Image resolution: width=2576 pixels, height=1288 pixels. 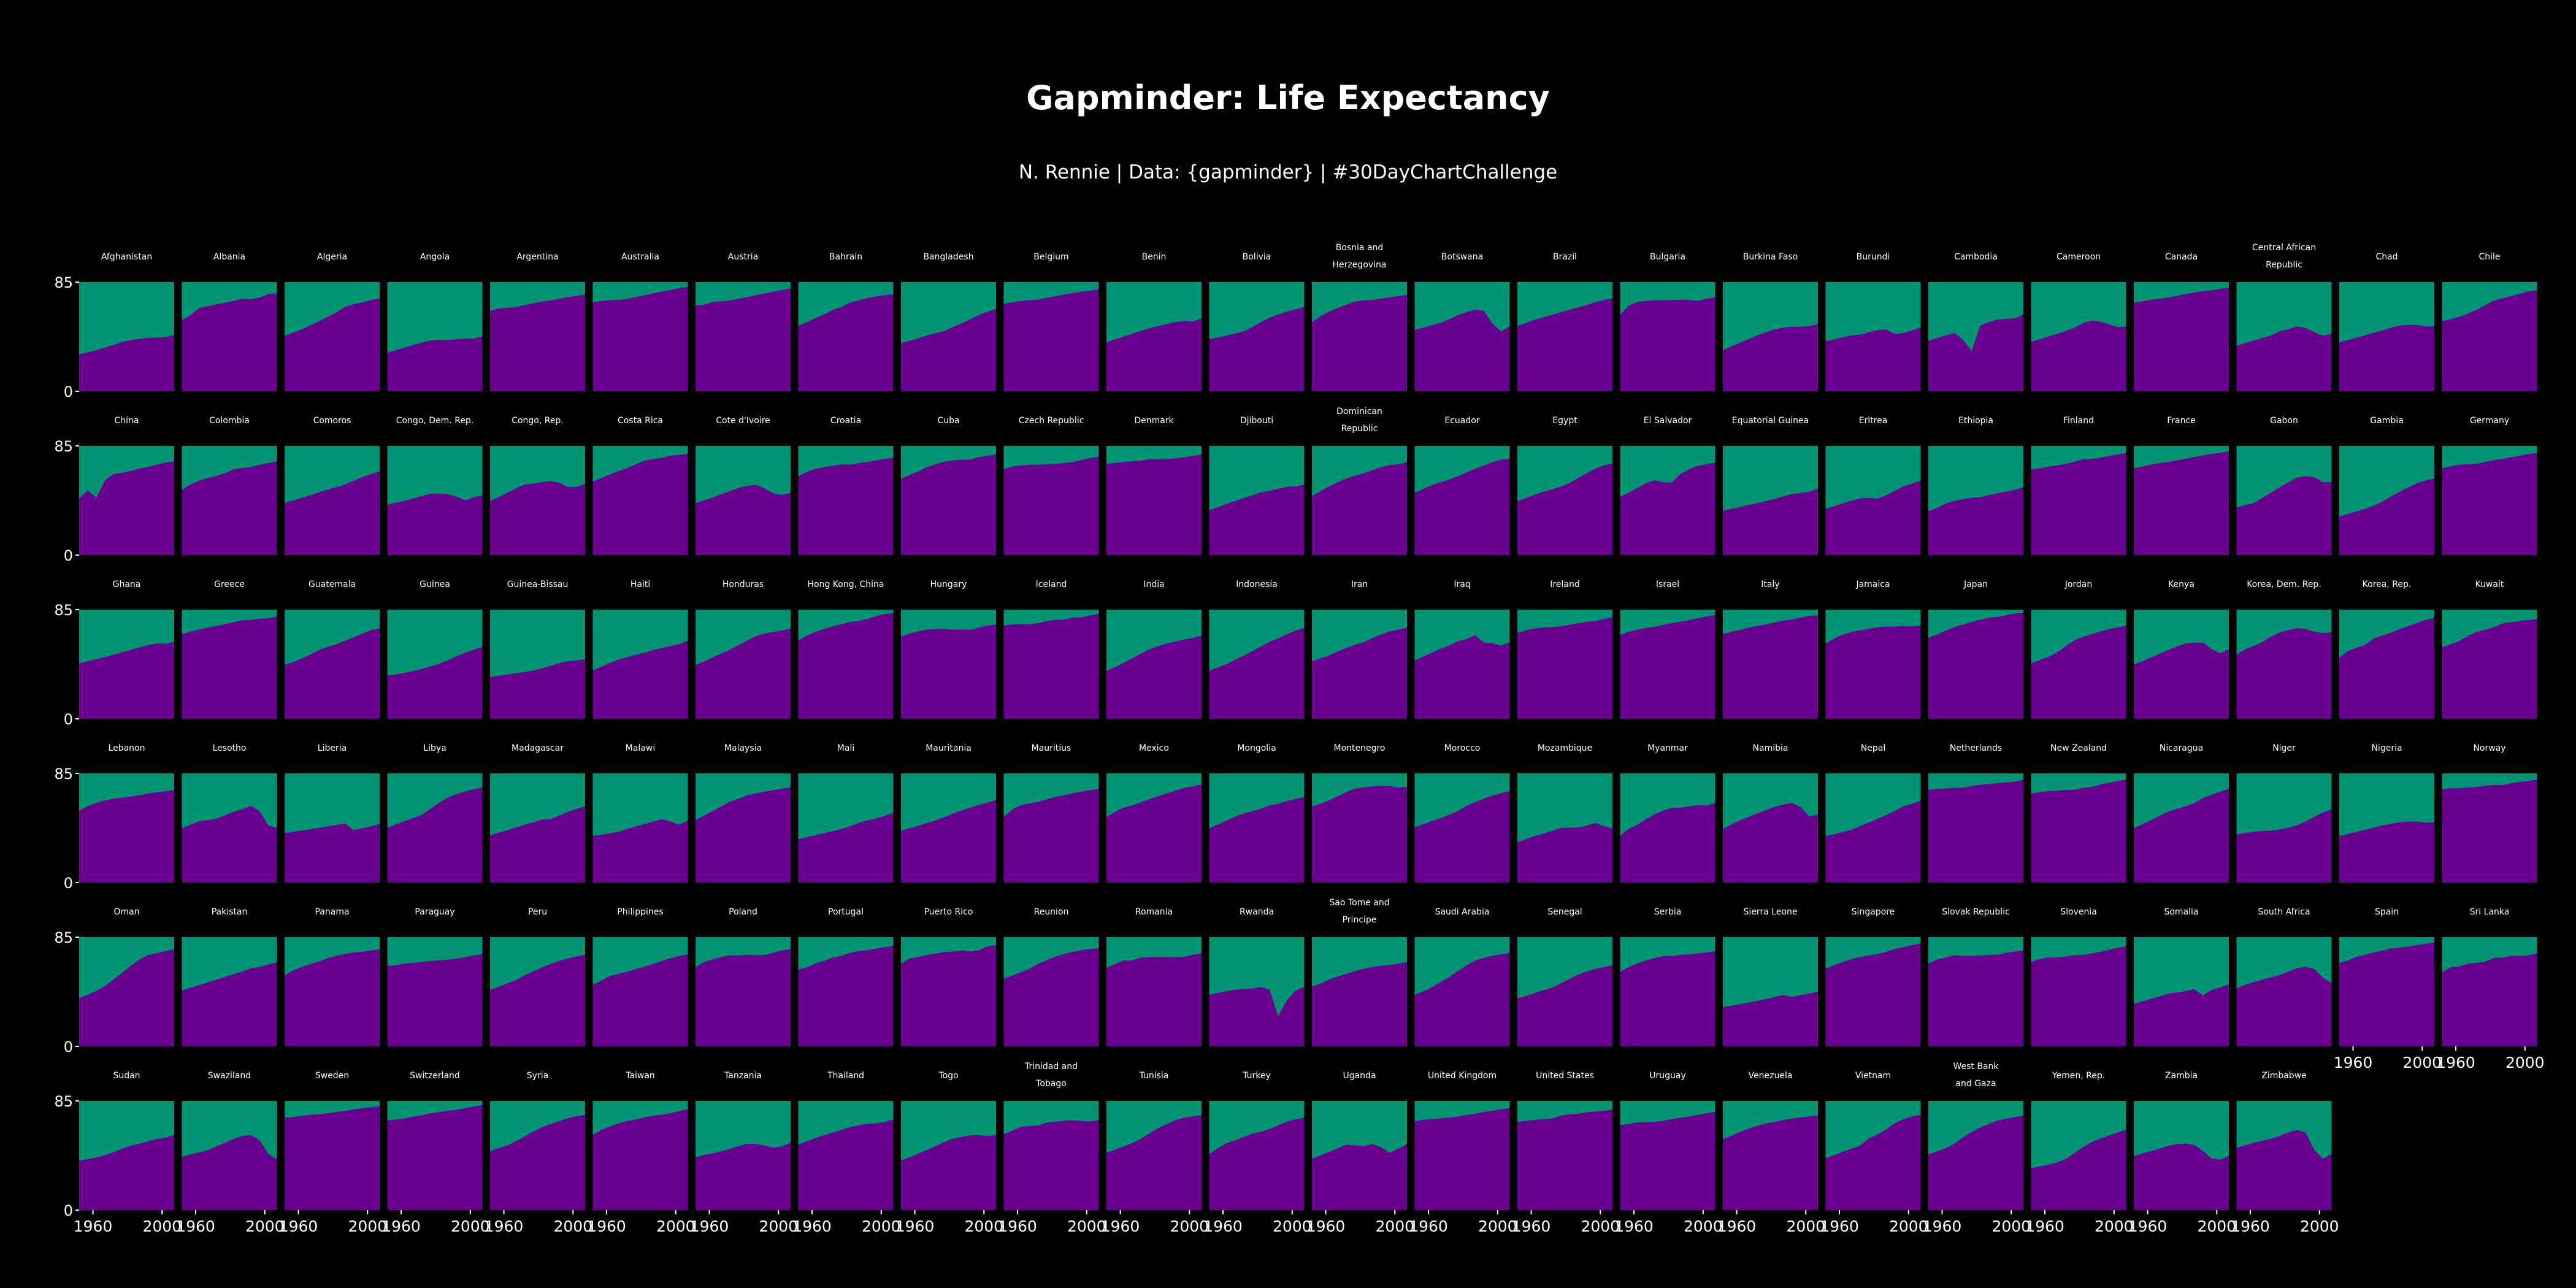 What do you see at coordinates (63, 610) in the screenshot?
I see `y-tick-label: 85` at bounding box center [63, 610].